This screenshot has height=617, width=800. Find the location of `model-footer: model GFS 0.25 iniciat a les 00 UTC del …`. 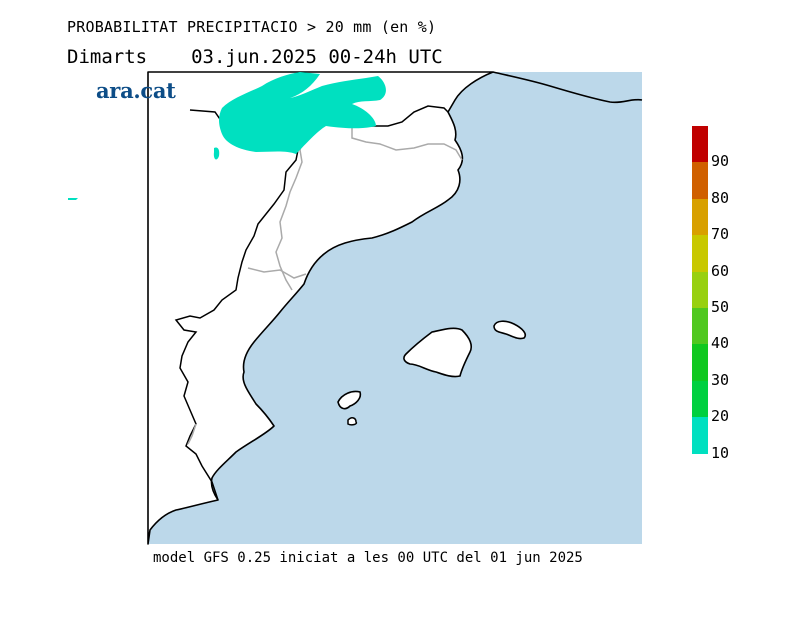

model-footer: model GFS 0.25 iniciat a les 00 UTC del … is located at coordinates (368, 558).